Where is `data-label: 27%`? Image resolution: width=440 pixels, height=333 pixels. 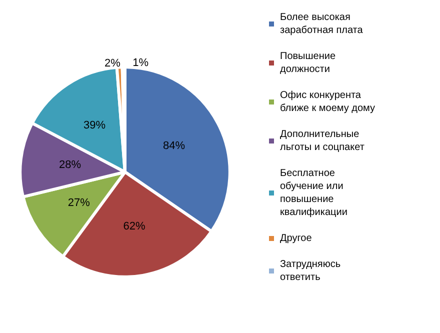
data-label: 27% is located at coordinates (79, 202).